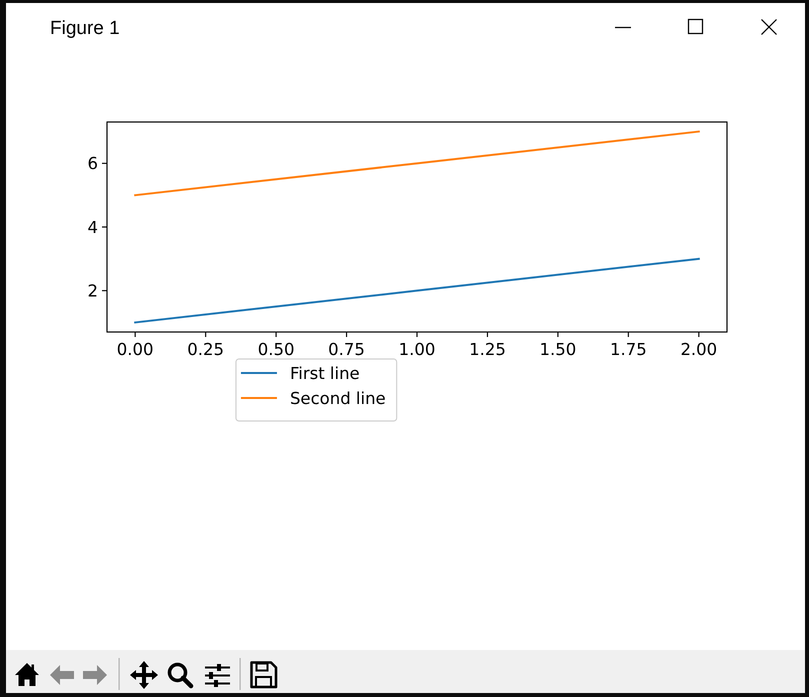  I want to click on y-tick-label: 4, so click(93, 227).